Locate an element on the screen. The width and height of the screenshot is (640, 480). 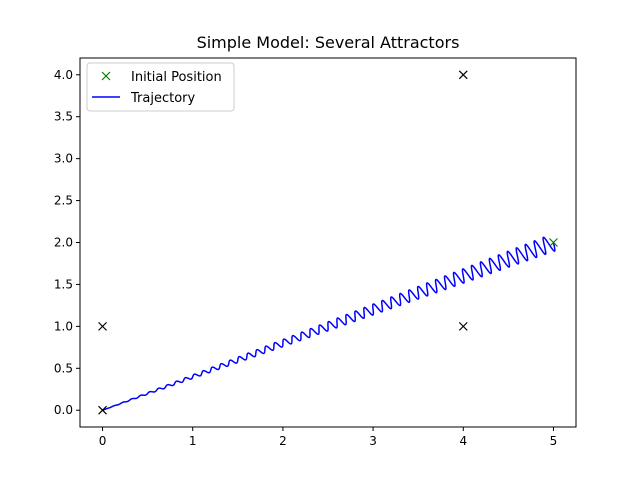
legend-label: Trajectory is located at coordinates (162, 98).